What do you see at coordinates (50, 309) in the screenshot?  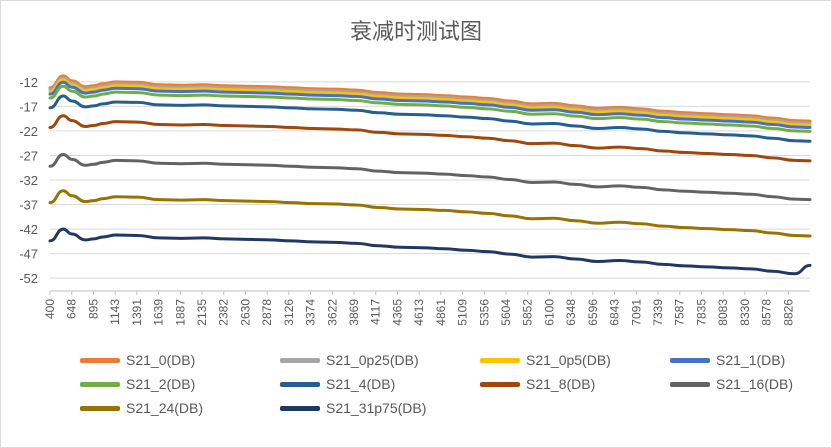 I see `x-tick-label: 400` at bounding box center [50, 309].